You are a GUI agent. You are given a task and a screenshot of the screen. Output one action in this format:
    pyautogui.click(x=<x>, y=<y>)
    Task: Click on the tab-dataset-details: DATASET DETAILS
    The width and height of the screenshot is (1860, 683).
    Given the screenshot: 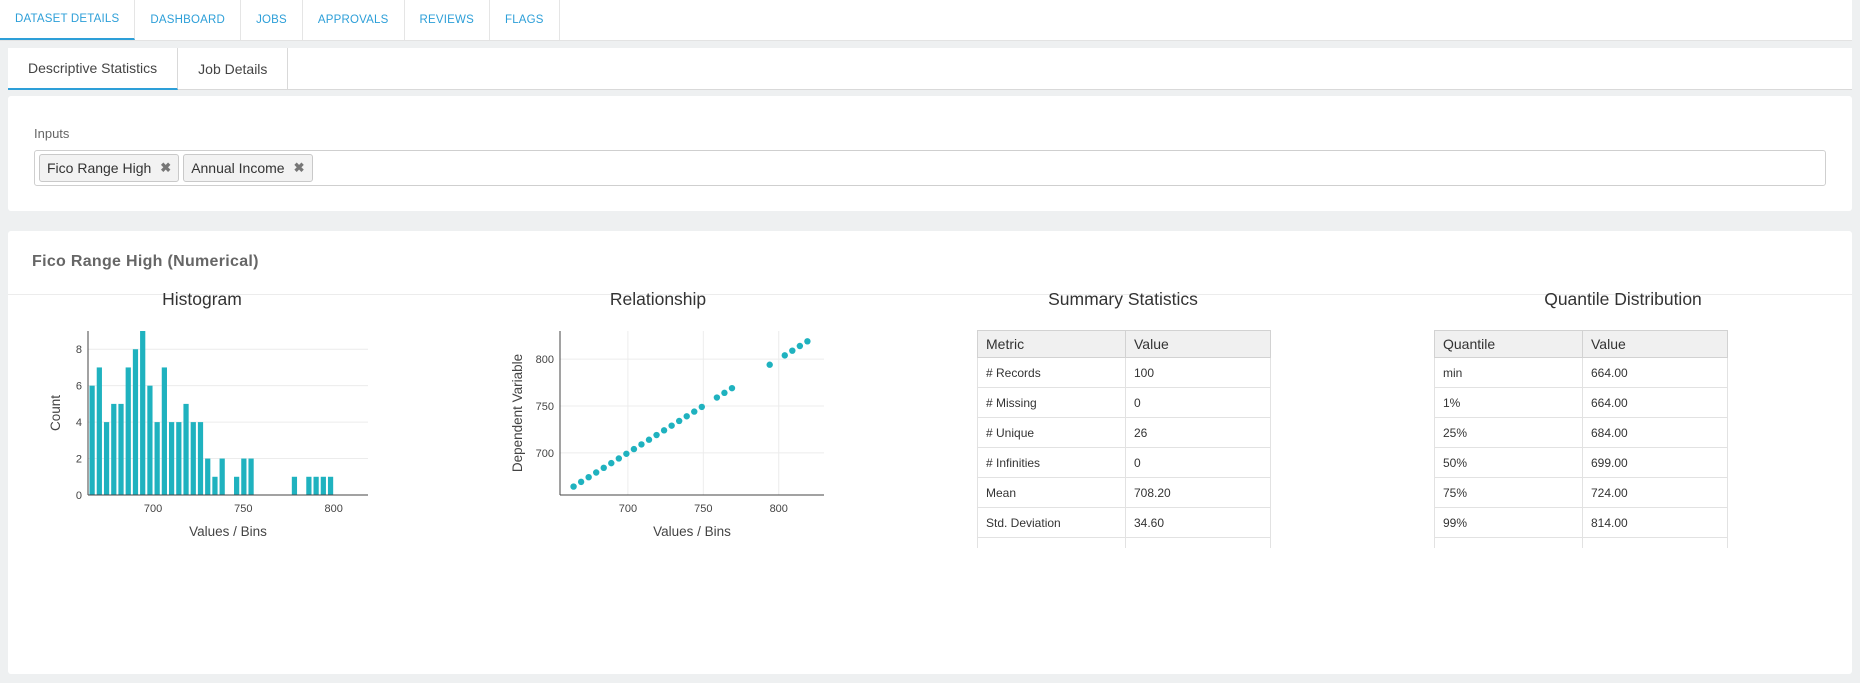 What is the action you would take?
    pyautogui.click(x=68, y=20)
    